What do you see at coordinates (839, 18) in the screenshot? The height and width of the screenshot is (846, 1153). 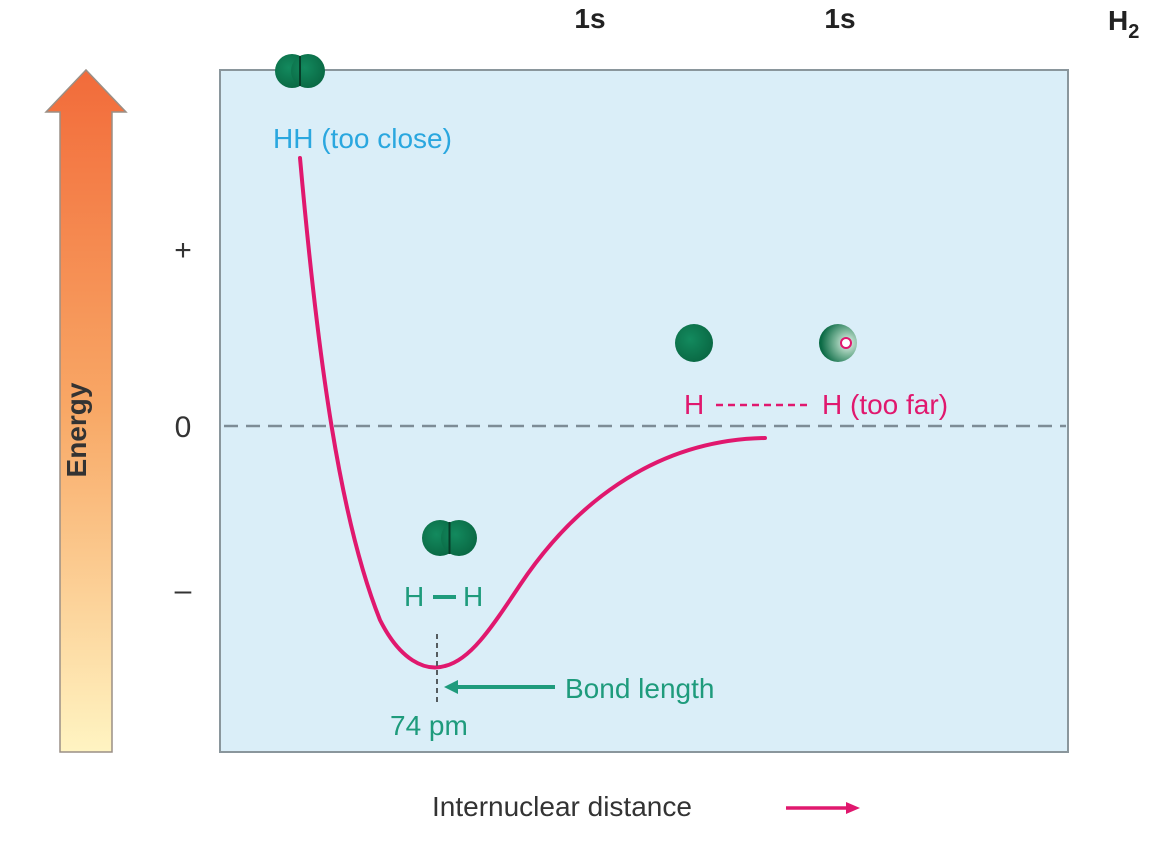 I see `orbital-label-right: 1s` at bounding box center [839, 18].